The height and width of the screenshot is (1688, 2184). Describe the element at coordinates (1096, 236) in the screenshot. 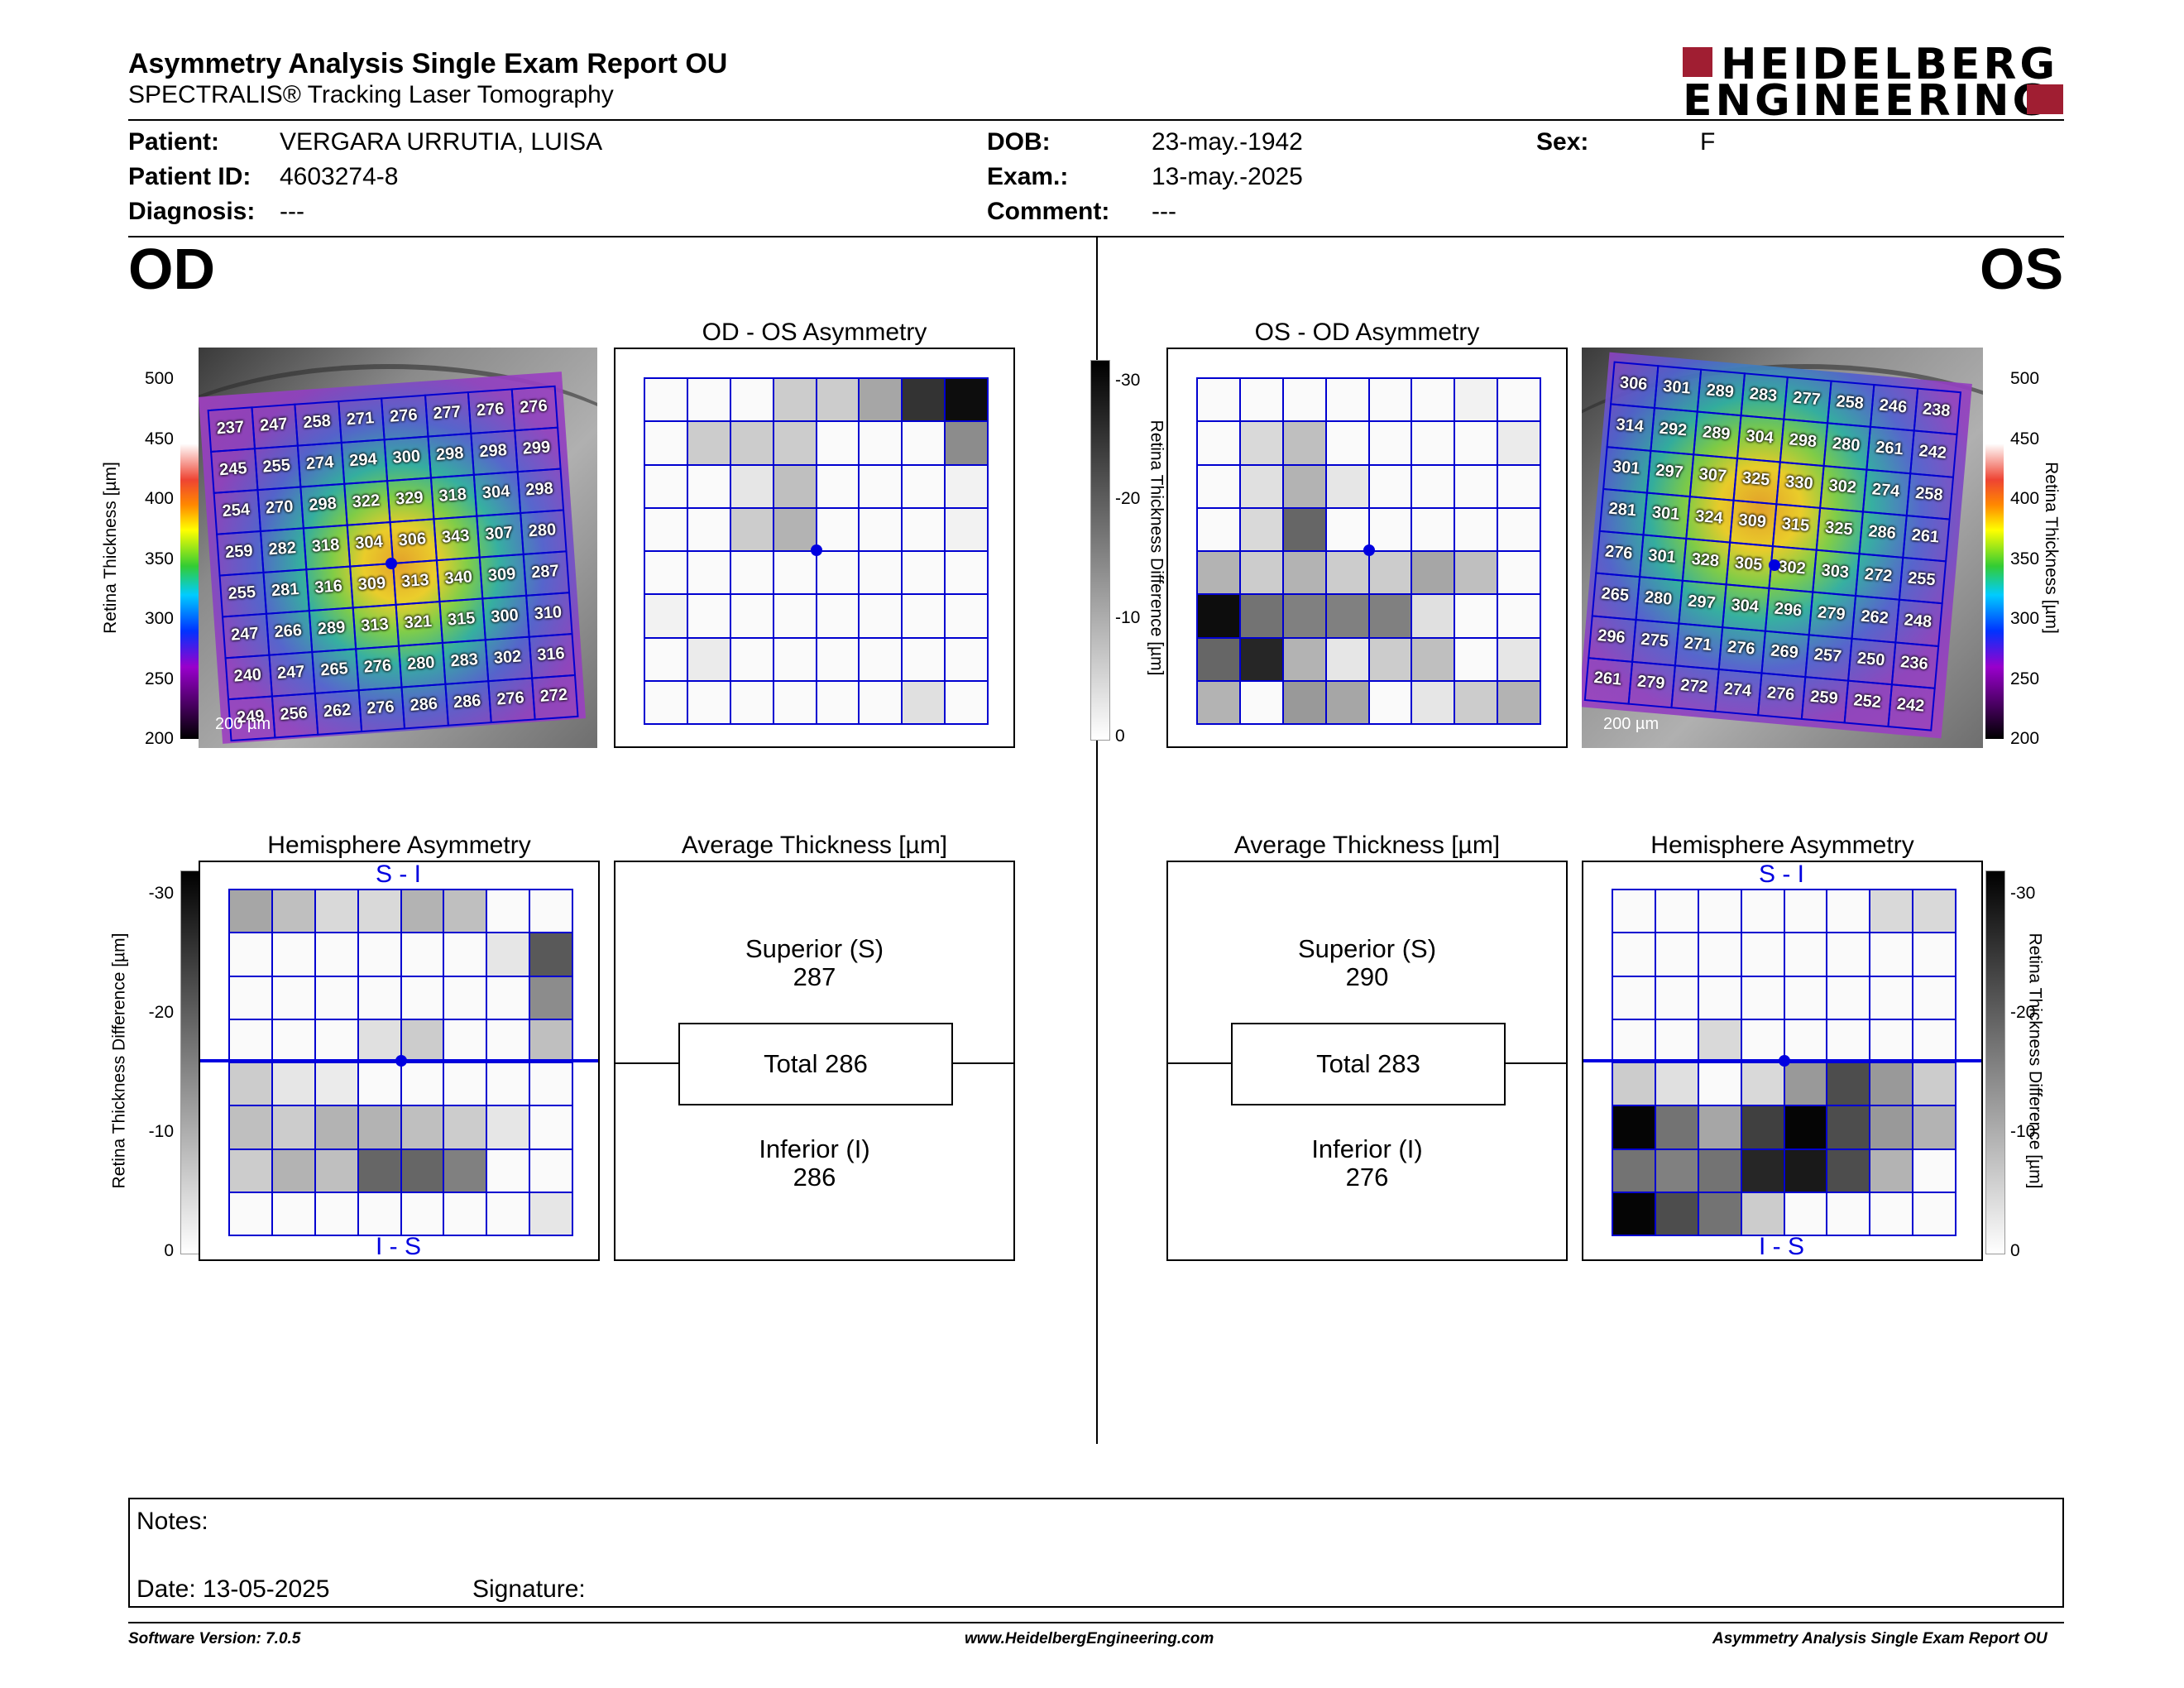

I see `info-divider` at that location.